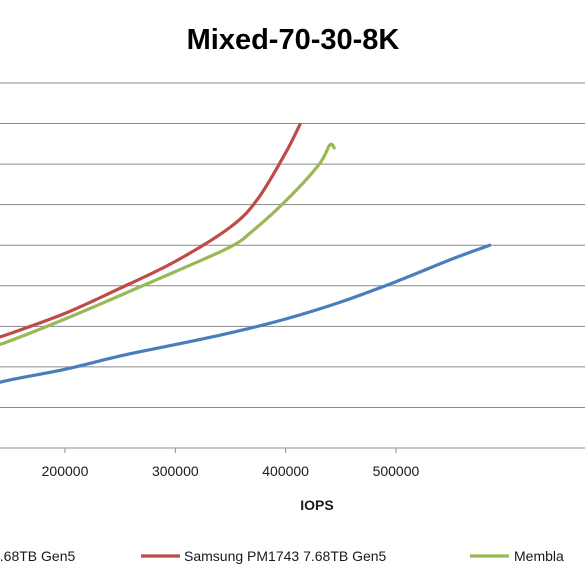  I want to click on x-tick-labels: 200000 300000 400000 500000, so click(231, 463).